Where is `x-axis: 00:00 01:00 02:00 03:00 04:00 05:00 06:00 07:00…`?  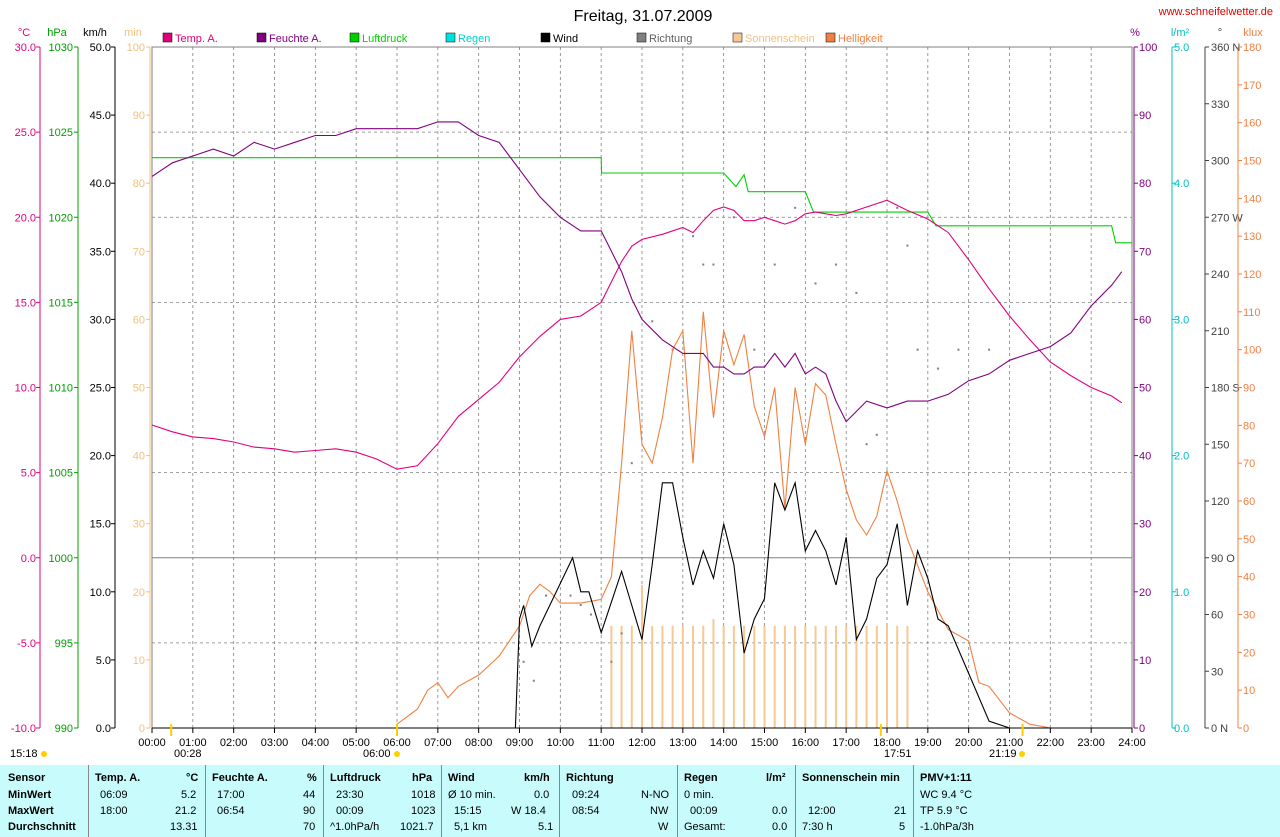
x-axis: 00:00 01:00 02:00 03:00 04:00 05:00 06:00 07:00… is located at coordinates (642, 736).